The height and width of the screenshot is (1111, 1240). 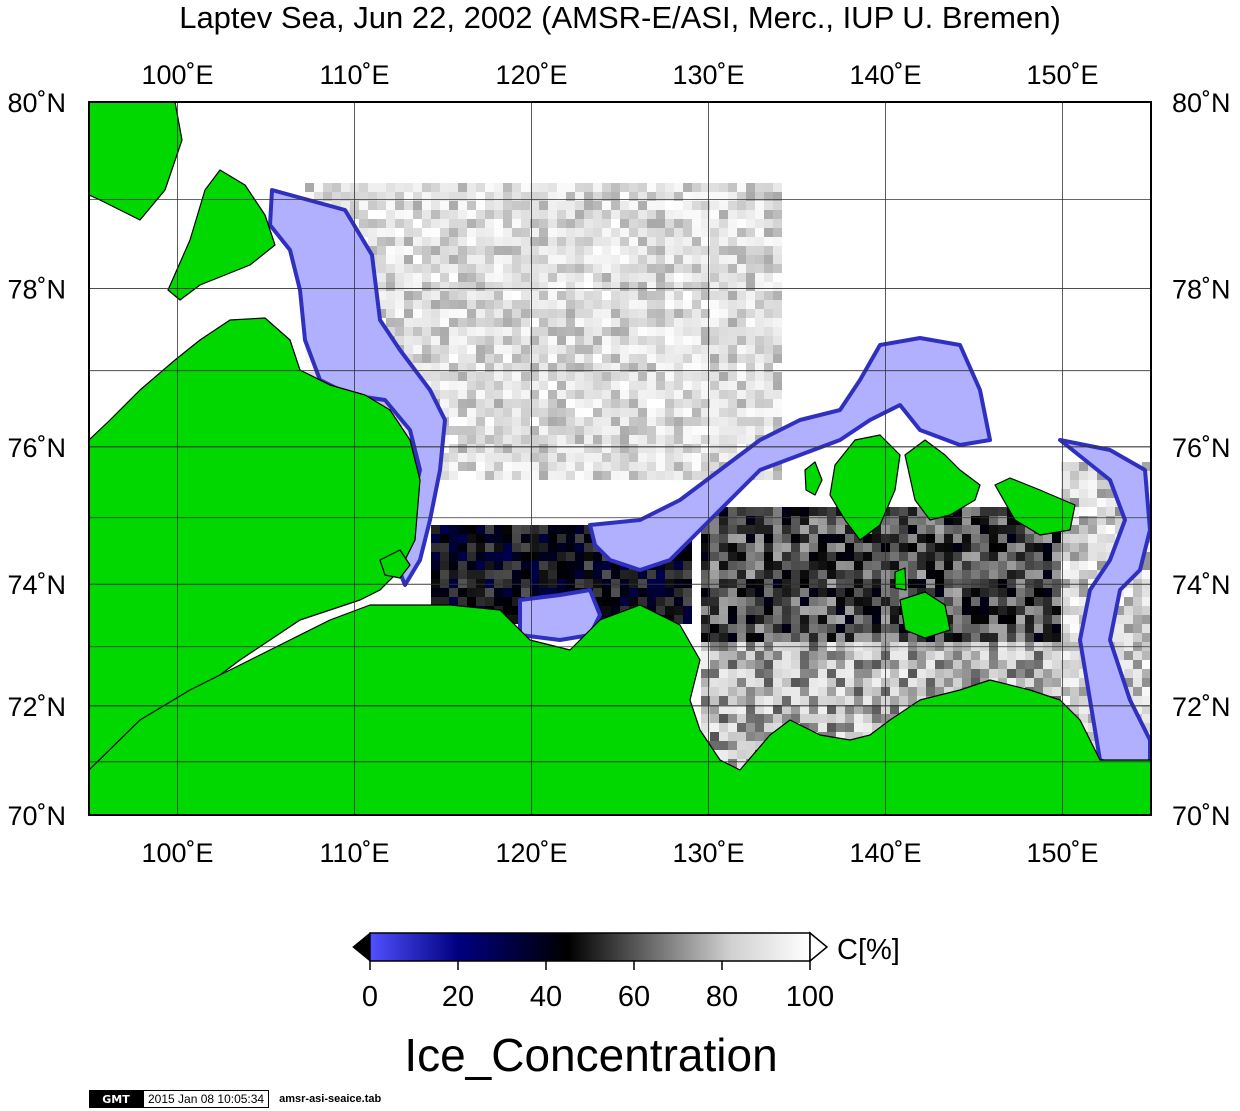 I want to click on lon-tick-label-top: 140˚E, so click(x=885, y=75).